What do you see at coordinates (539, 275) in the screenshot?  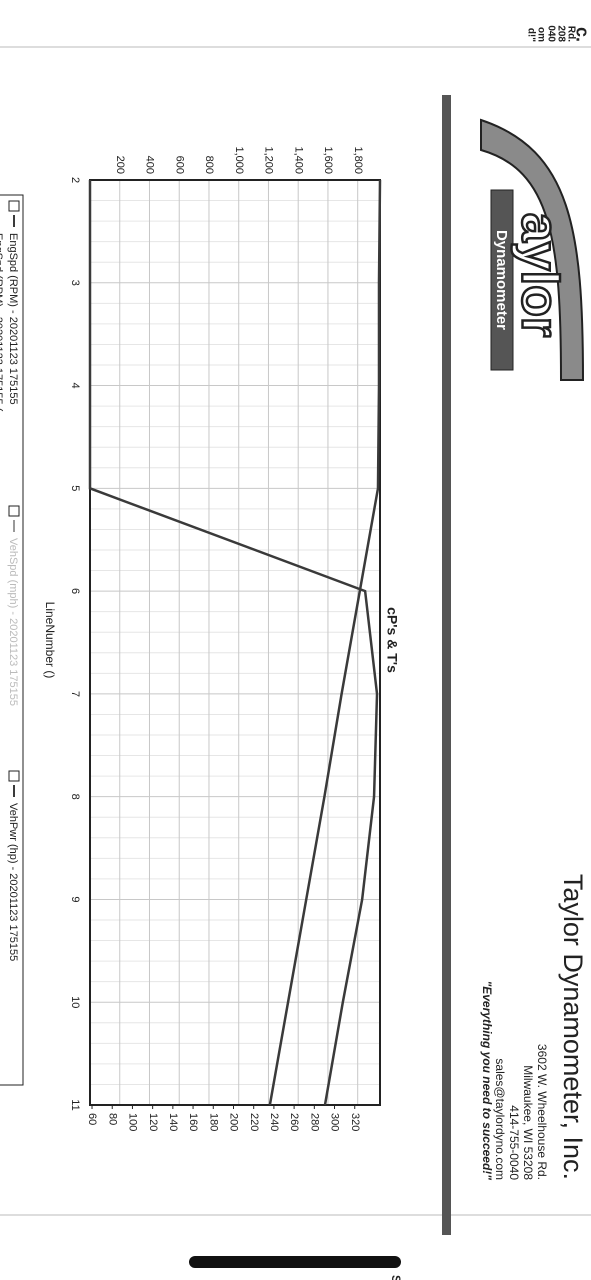 I see `logo-word: aylor` at bounding box center [539, 275].